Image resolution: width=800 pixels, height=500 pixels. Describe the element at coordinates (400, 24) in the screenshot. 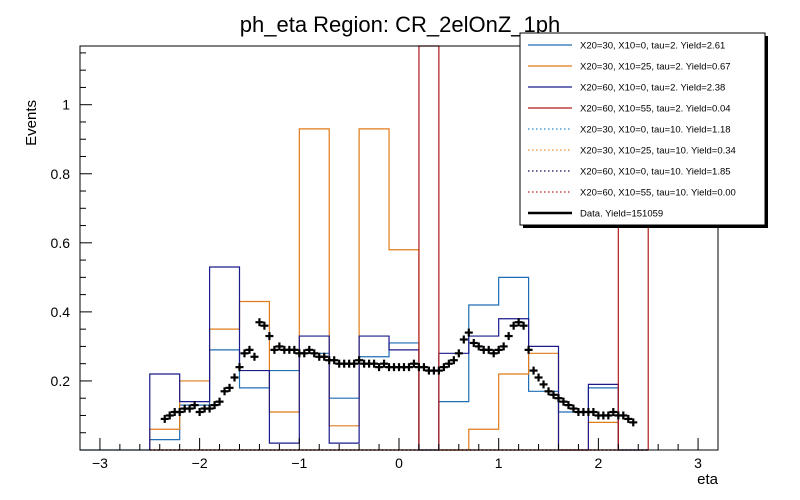

I see `chart-title: ph_eta Region: CR_2elOnZ_1ph` at that location.